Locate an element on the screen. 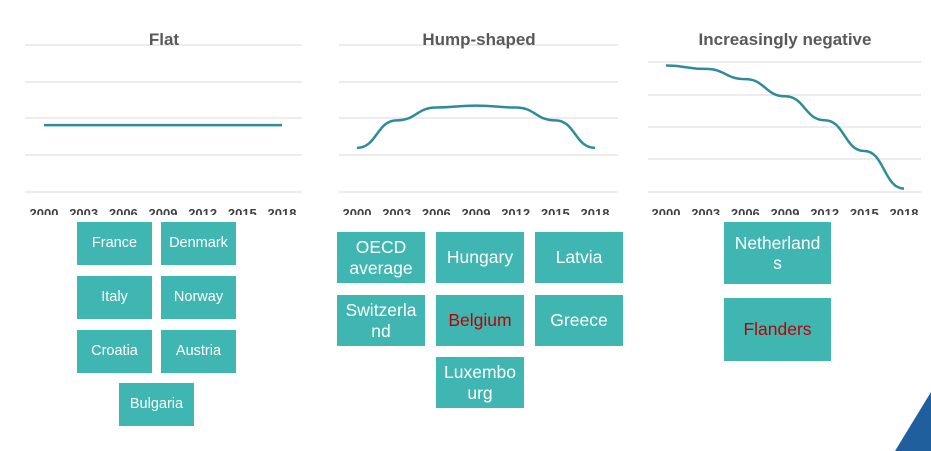 Image resolution: width=931 pixels, height=451 pixels. country-box-denmark: Denmark is located at coordinates (198, 243).